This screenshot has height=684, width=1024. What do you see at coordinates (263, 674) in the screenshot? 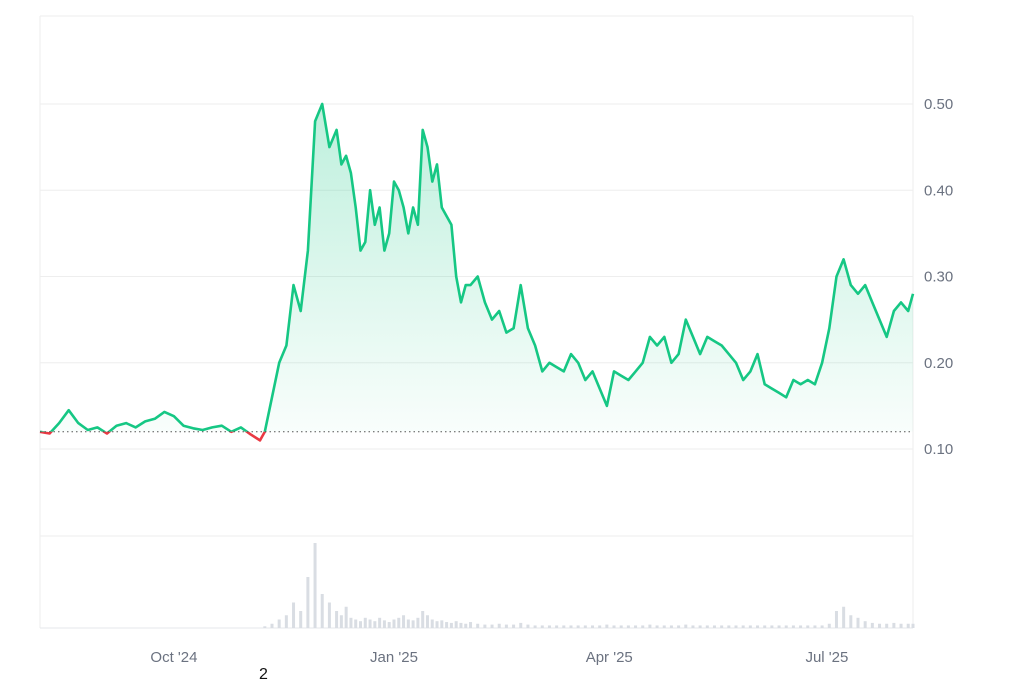
I see `footnote-label: 2` at bounding box center [263, 674].